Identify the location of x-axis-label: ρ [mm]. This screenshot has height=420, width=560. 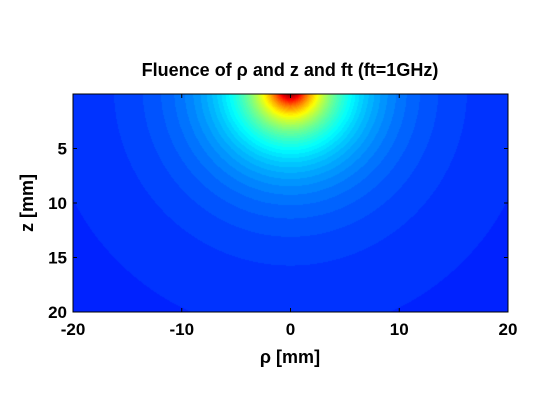
(290, 357).